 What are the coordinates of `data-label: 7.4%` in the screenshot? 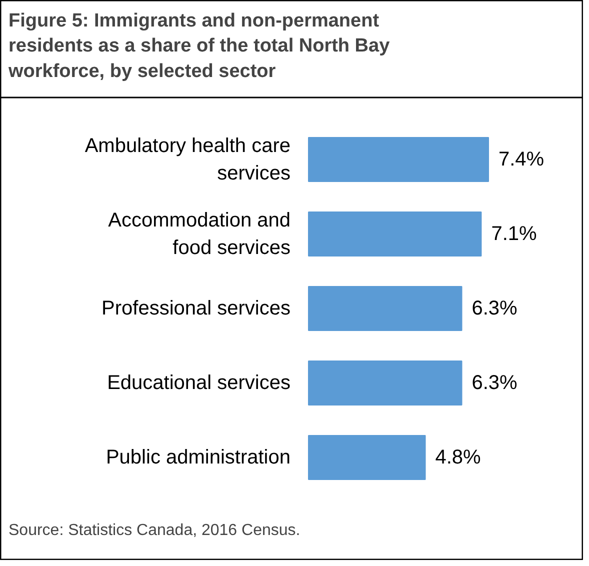 It's located at (521, 159).